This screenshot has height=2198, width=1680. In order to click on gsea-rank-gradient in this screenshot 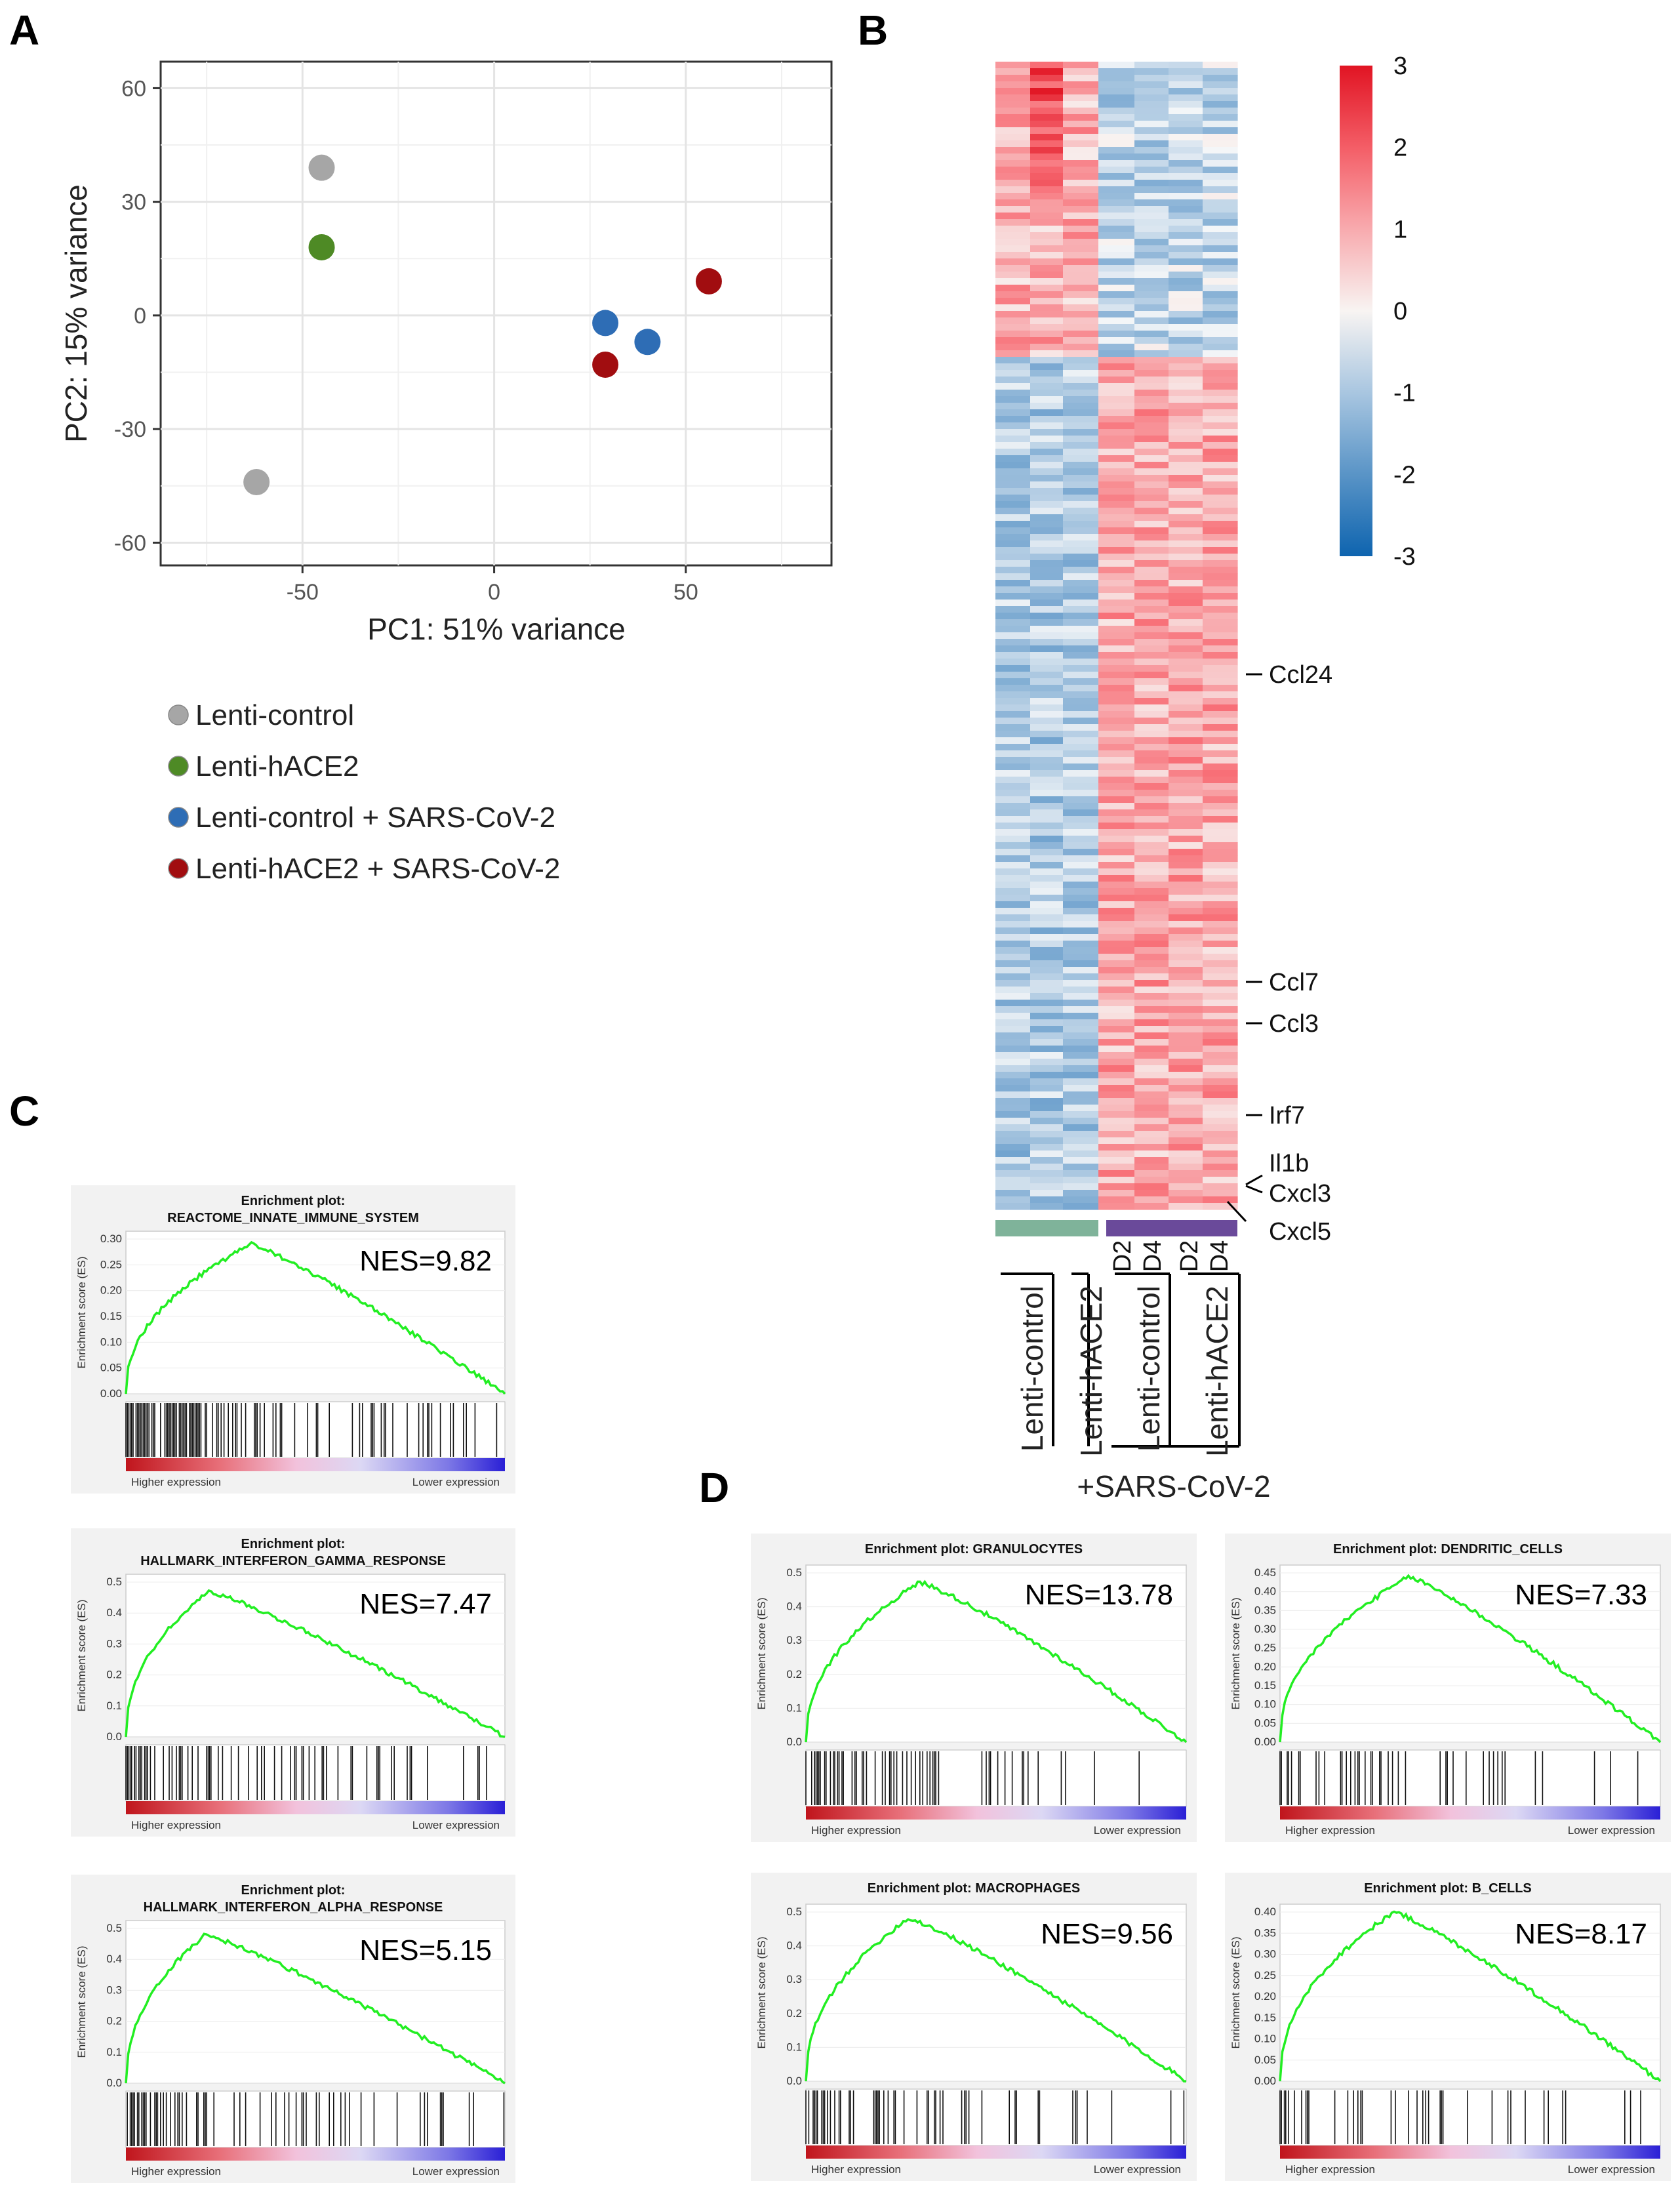, I will do `click(1470, 1813)`.